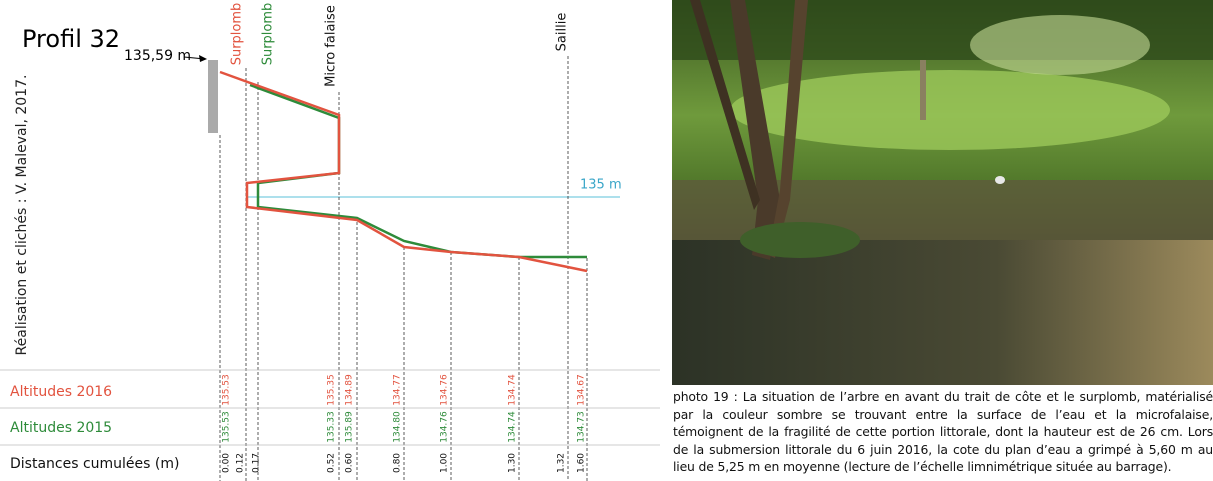 The width and height of the screenshot is (1213, 481). I want to click on cell-value: 1.30, so click(513, 463).